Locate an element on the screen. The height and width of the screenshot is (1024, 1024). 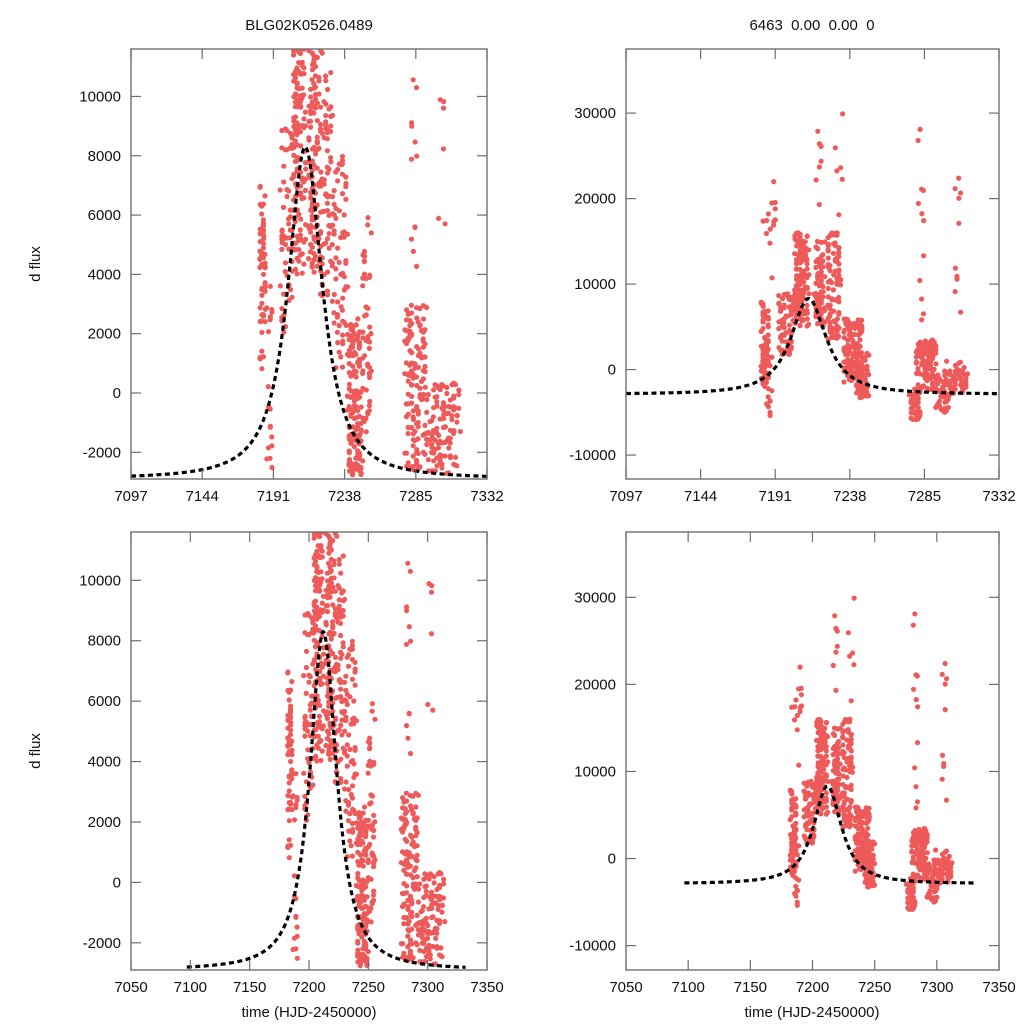
x-tick-label: 7097 is located at coordinates (130, 496).